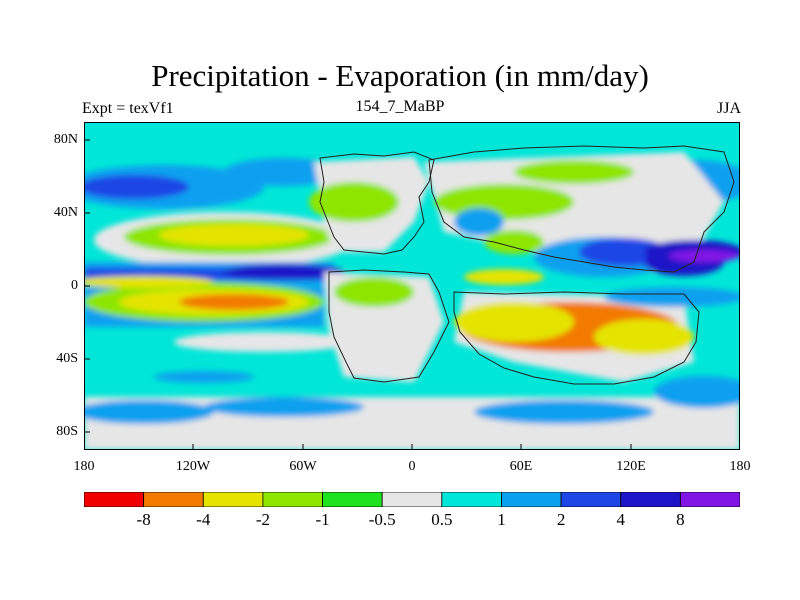  What do you see at coordinates (262, 519) in the screenshot?
I see `colorbar-label: -2` at bounding box center [262, 519].